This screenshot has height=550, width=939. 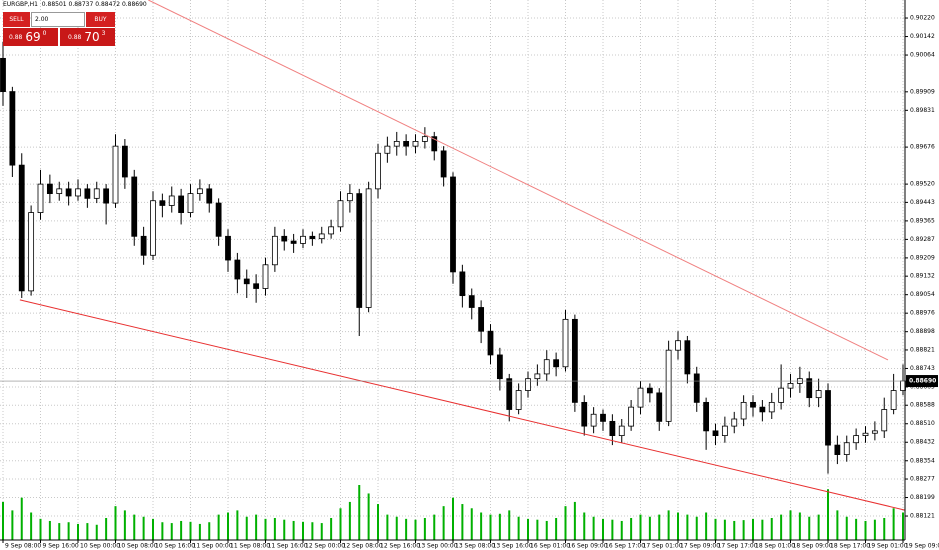 I want to click on y-tick-label: 0.88199, so click(x=922, y=497).